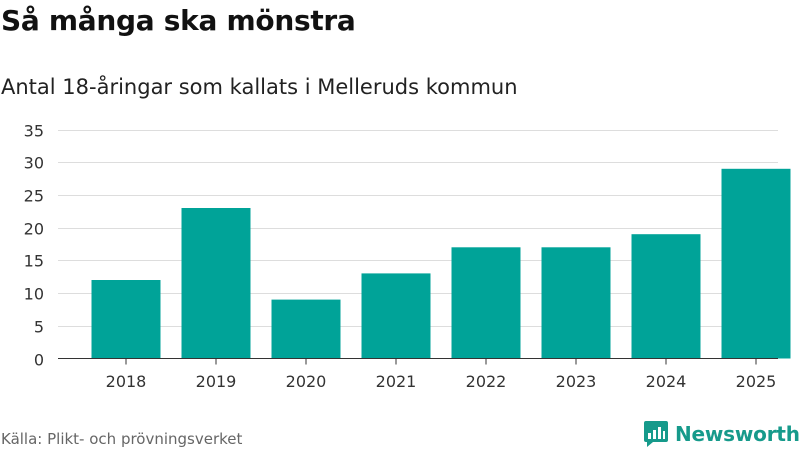  Describe the element at coordinates (737, 434) in the screenshot. I see `brand-name: Newsworthy` at that location.